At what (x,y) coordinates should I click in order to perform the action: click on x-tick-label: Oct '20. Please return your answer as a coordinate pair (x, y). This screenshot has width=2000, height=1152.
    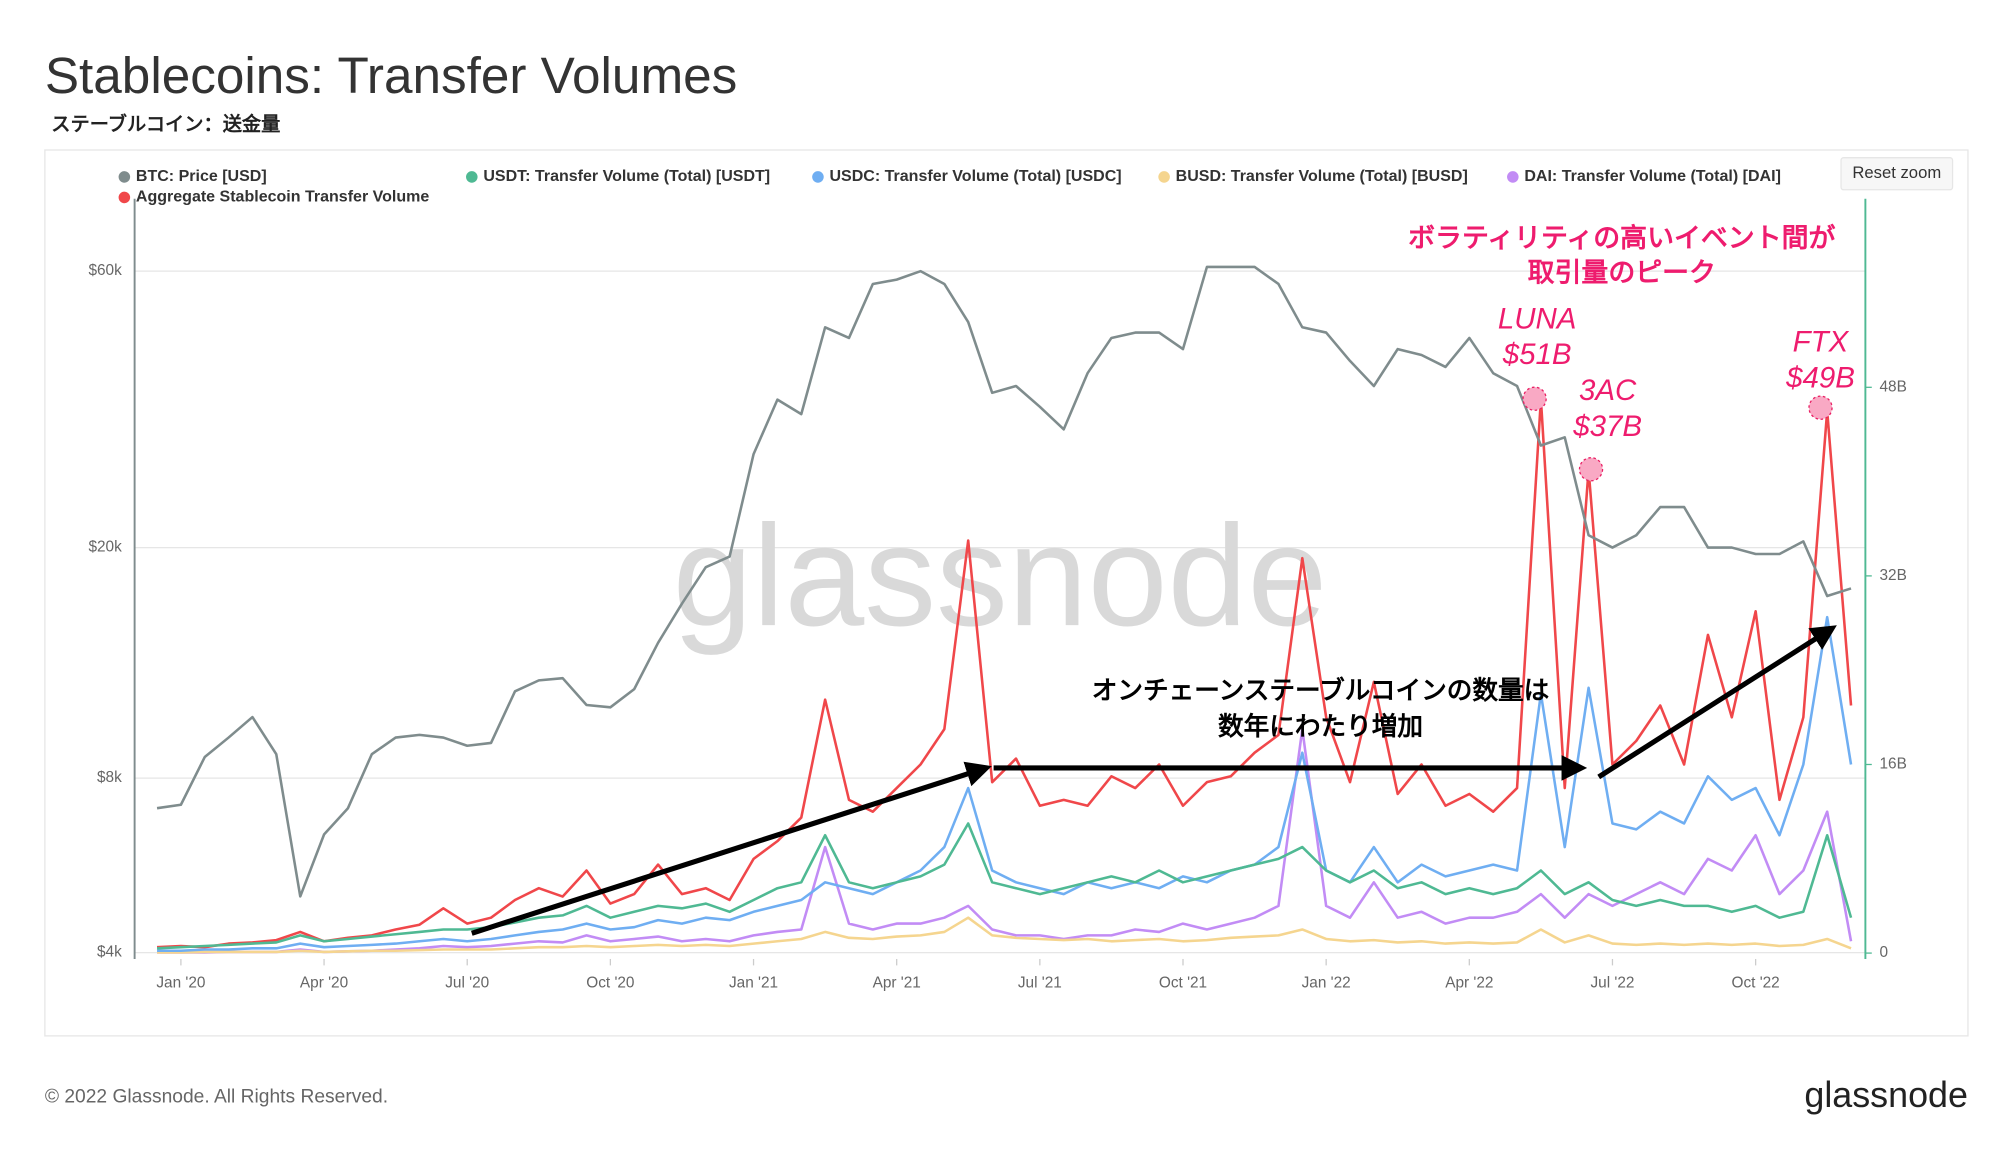
    Looking at the image, I should click on (610, 982).